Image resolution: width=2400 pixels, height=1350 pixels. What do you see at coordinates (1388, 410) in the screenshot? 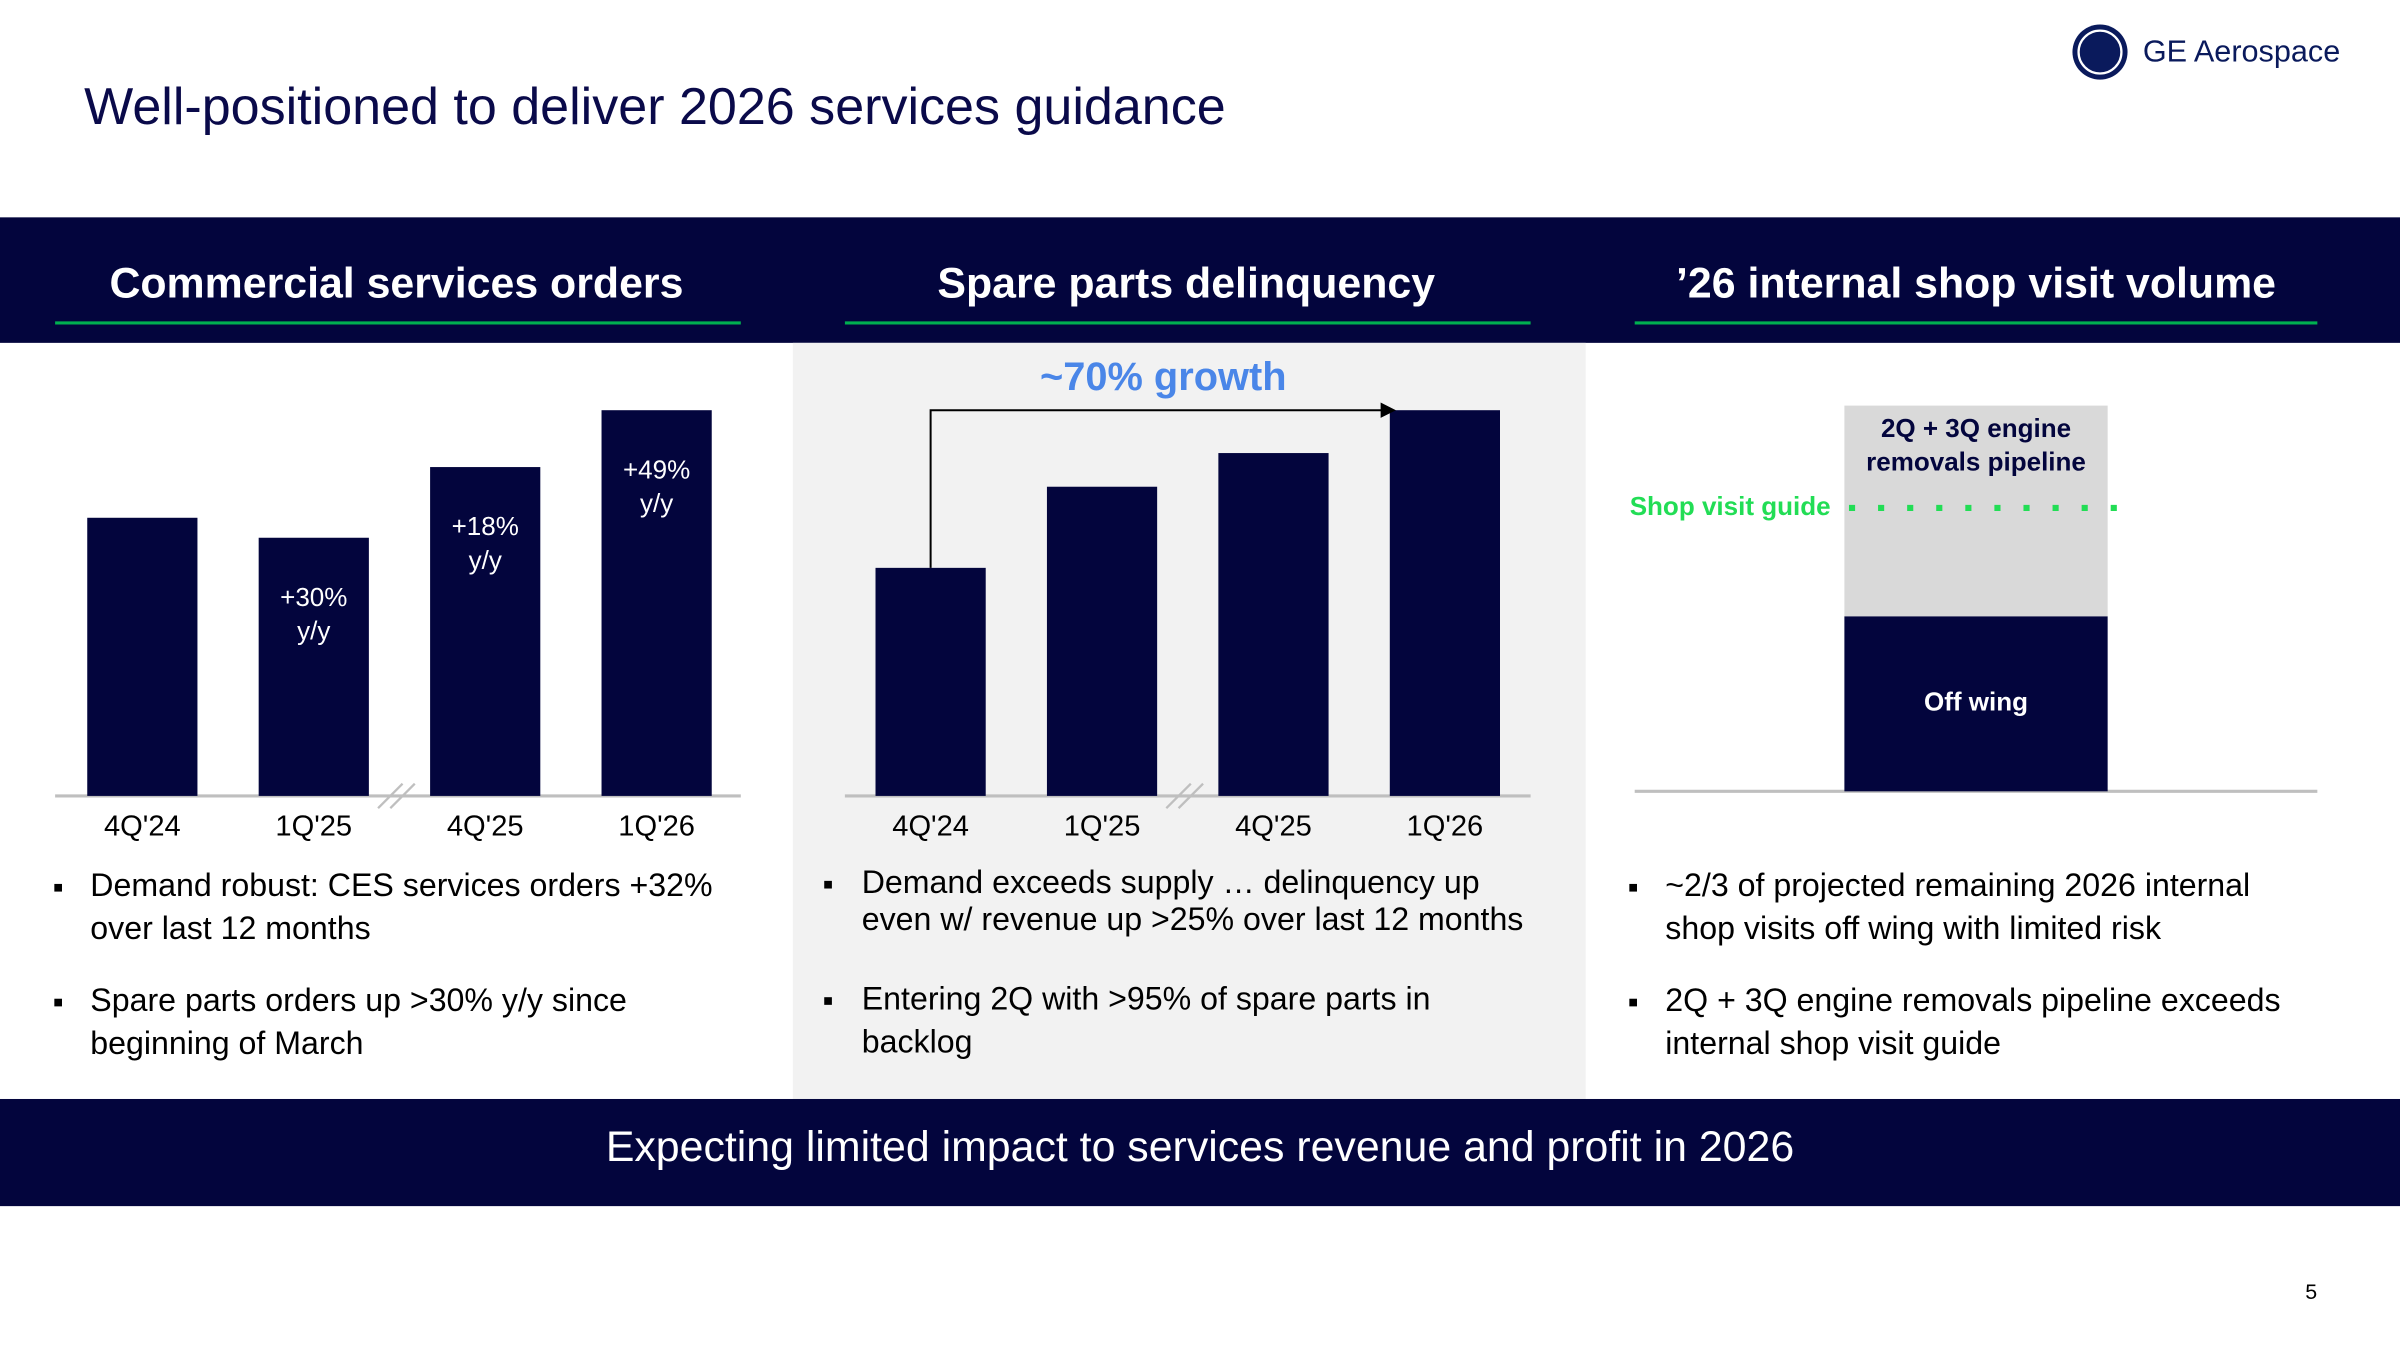
I see `arrow-head` at bounding box center [1388, 410].